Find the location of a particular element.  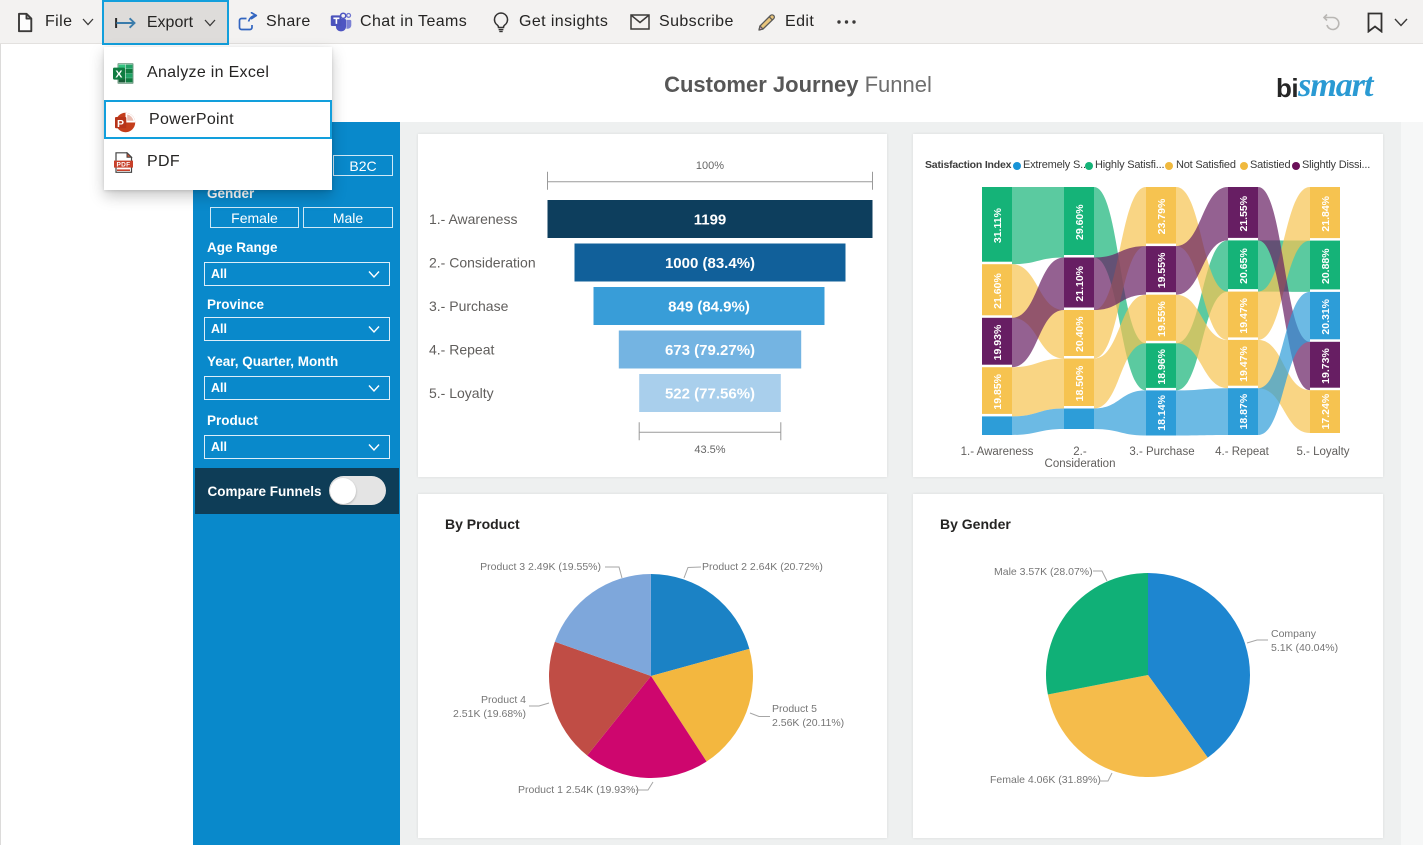

svg-text: 849 (84.9%) is located at coordinates (709, 307).